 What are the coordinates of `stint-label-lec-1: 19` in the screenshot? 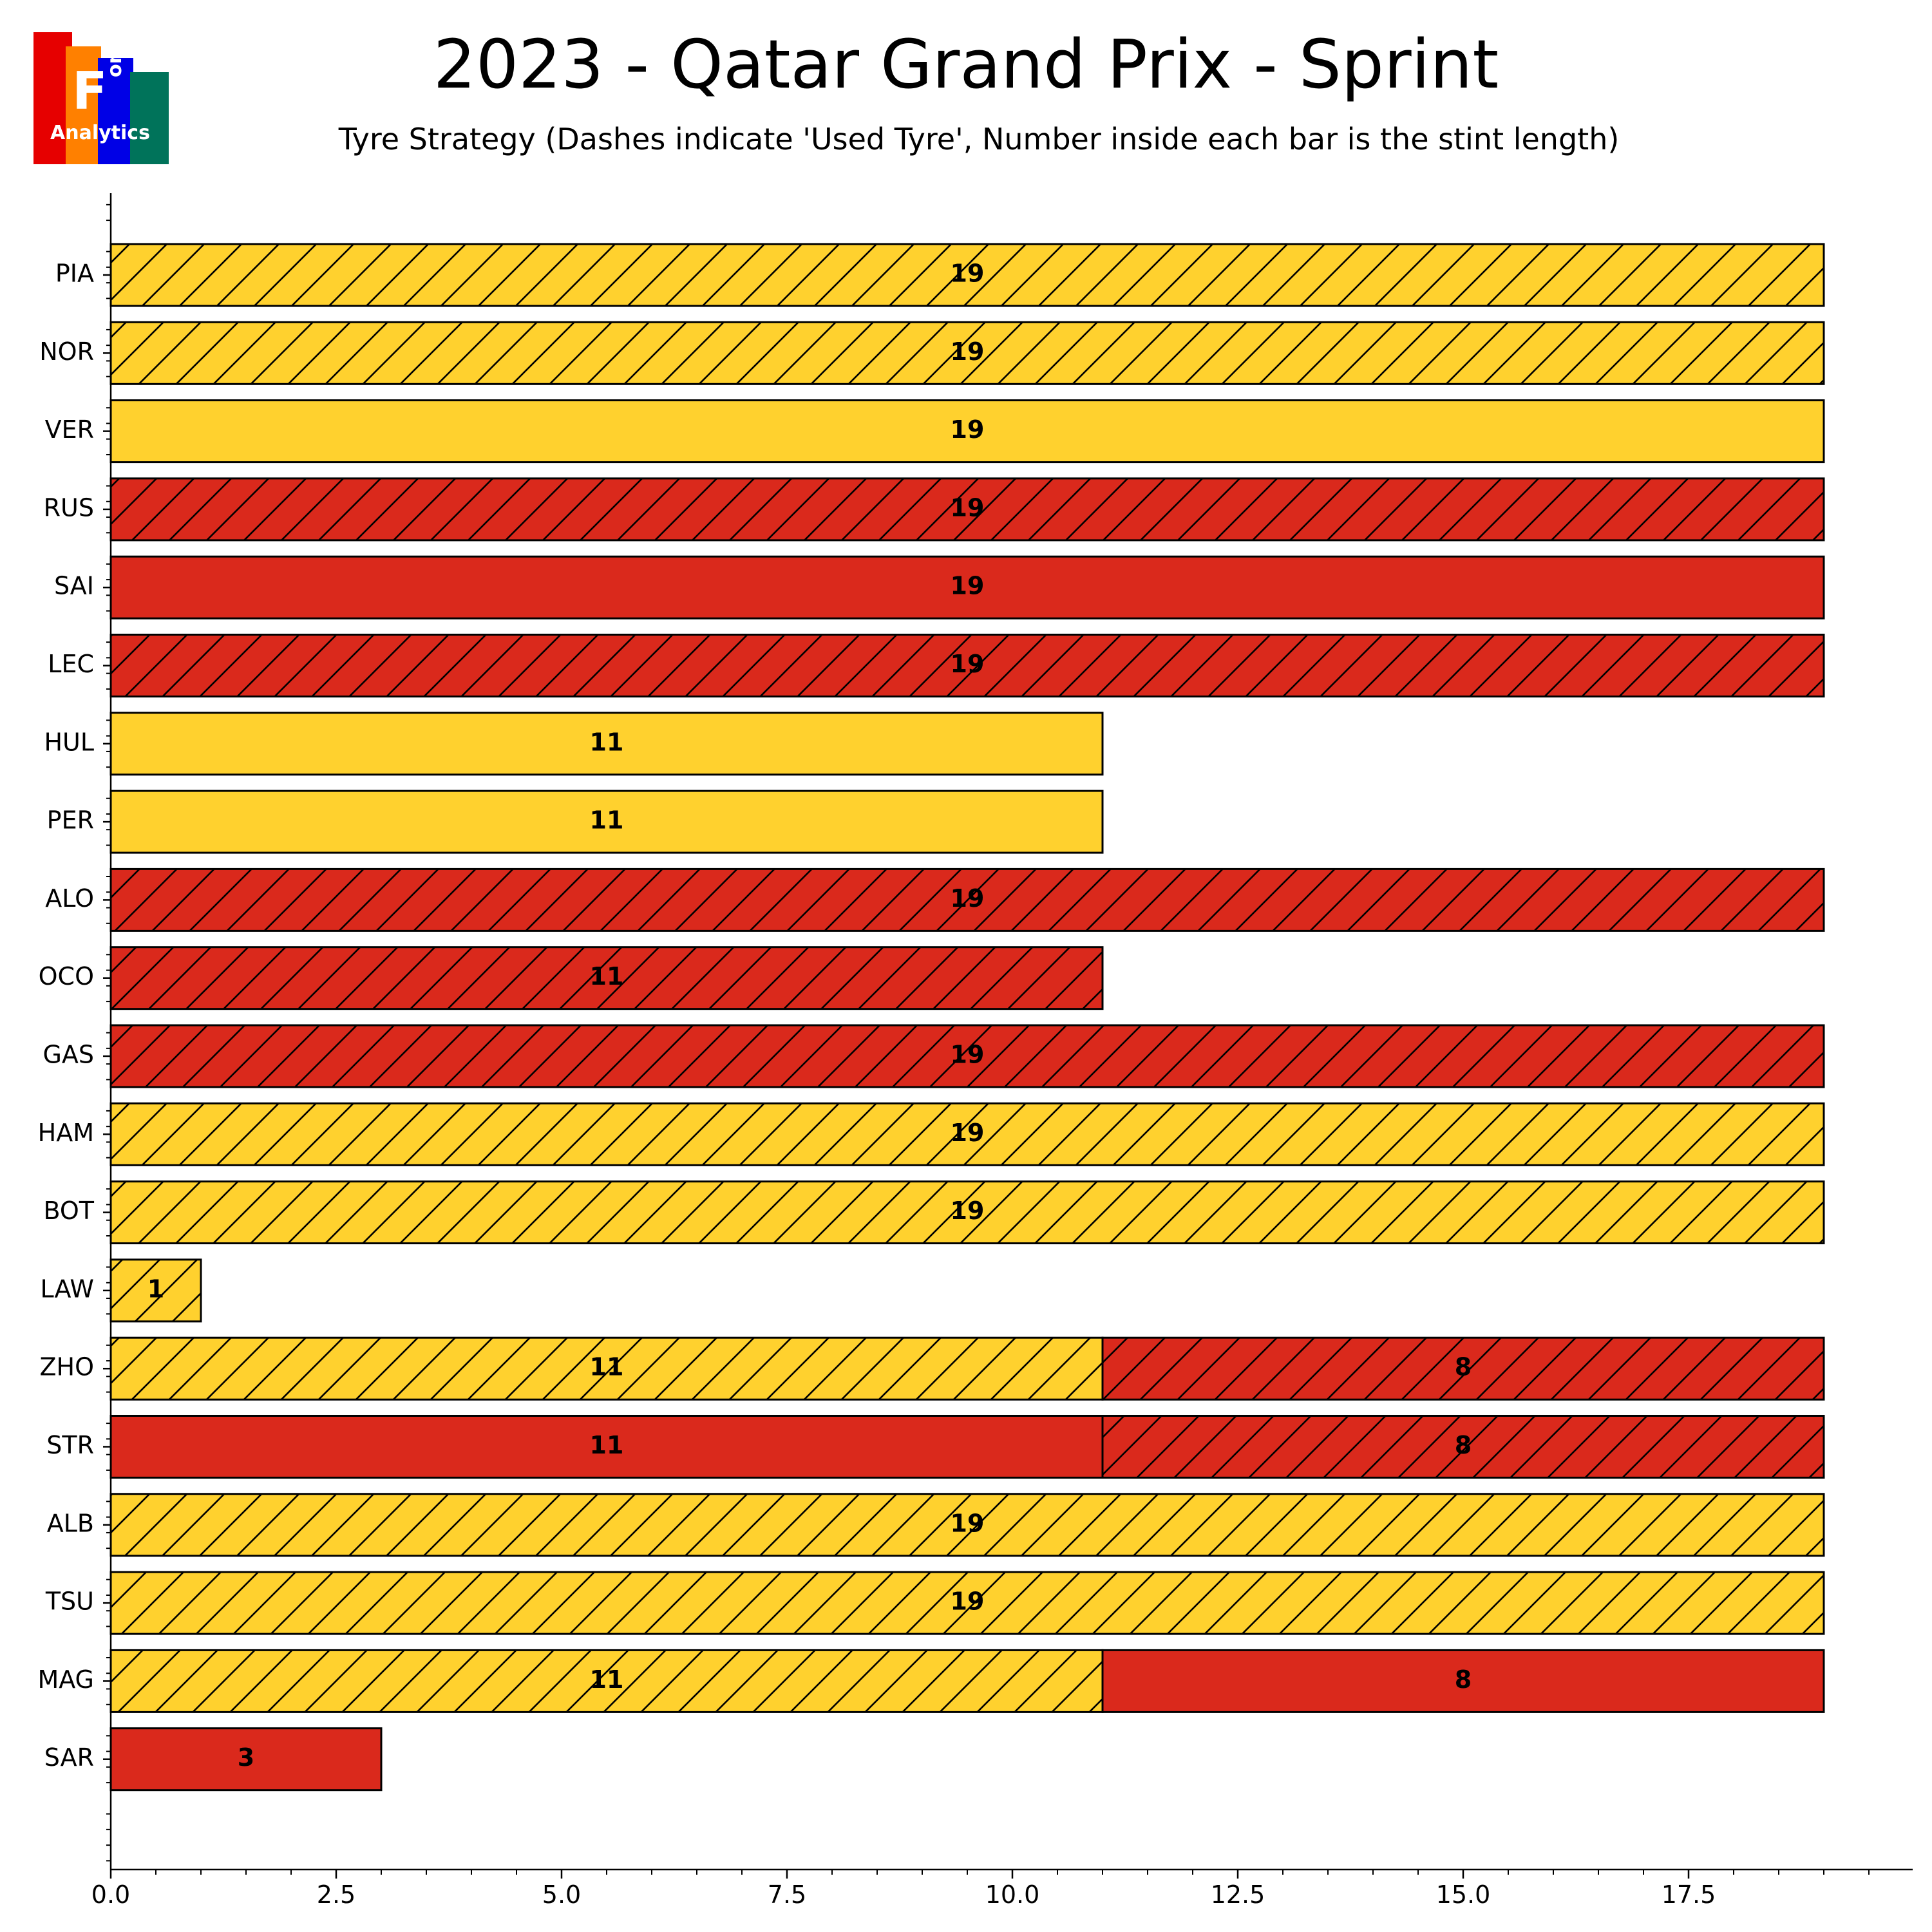 It's located at (968, 664).